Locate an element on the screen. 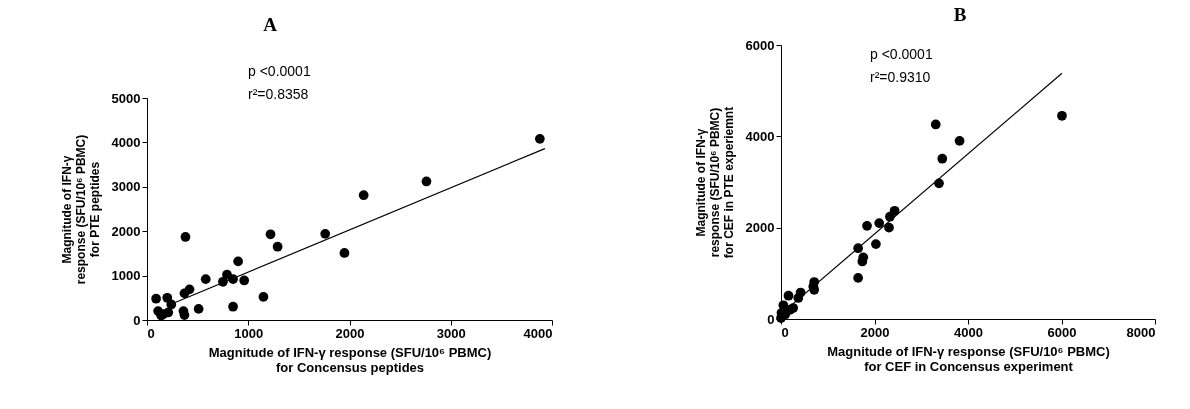  chart-title: B is located at coordinates (960, 14).